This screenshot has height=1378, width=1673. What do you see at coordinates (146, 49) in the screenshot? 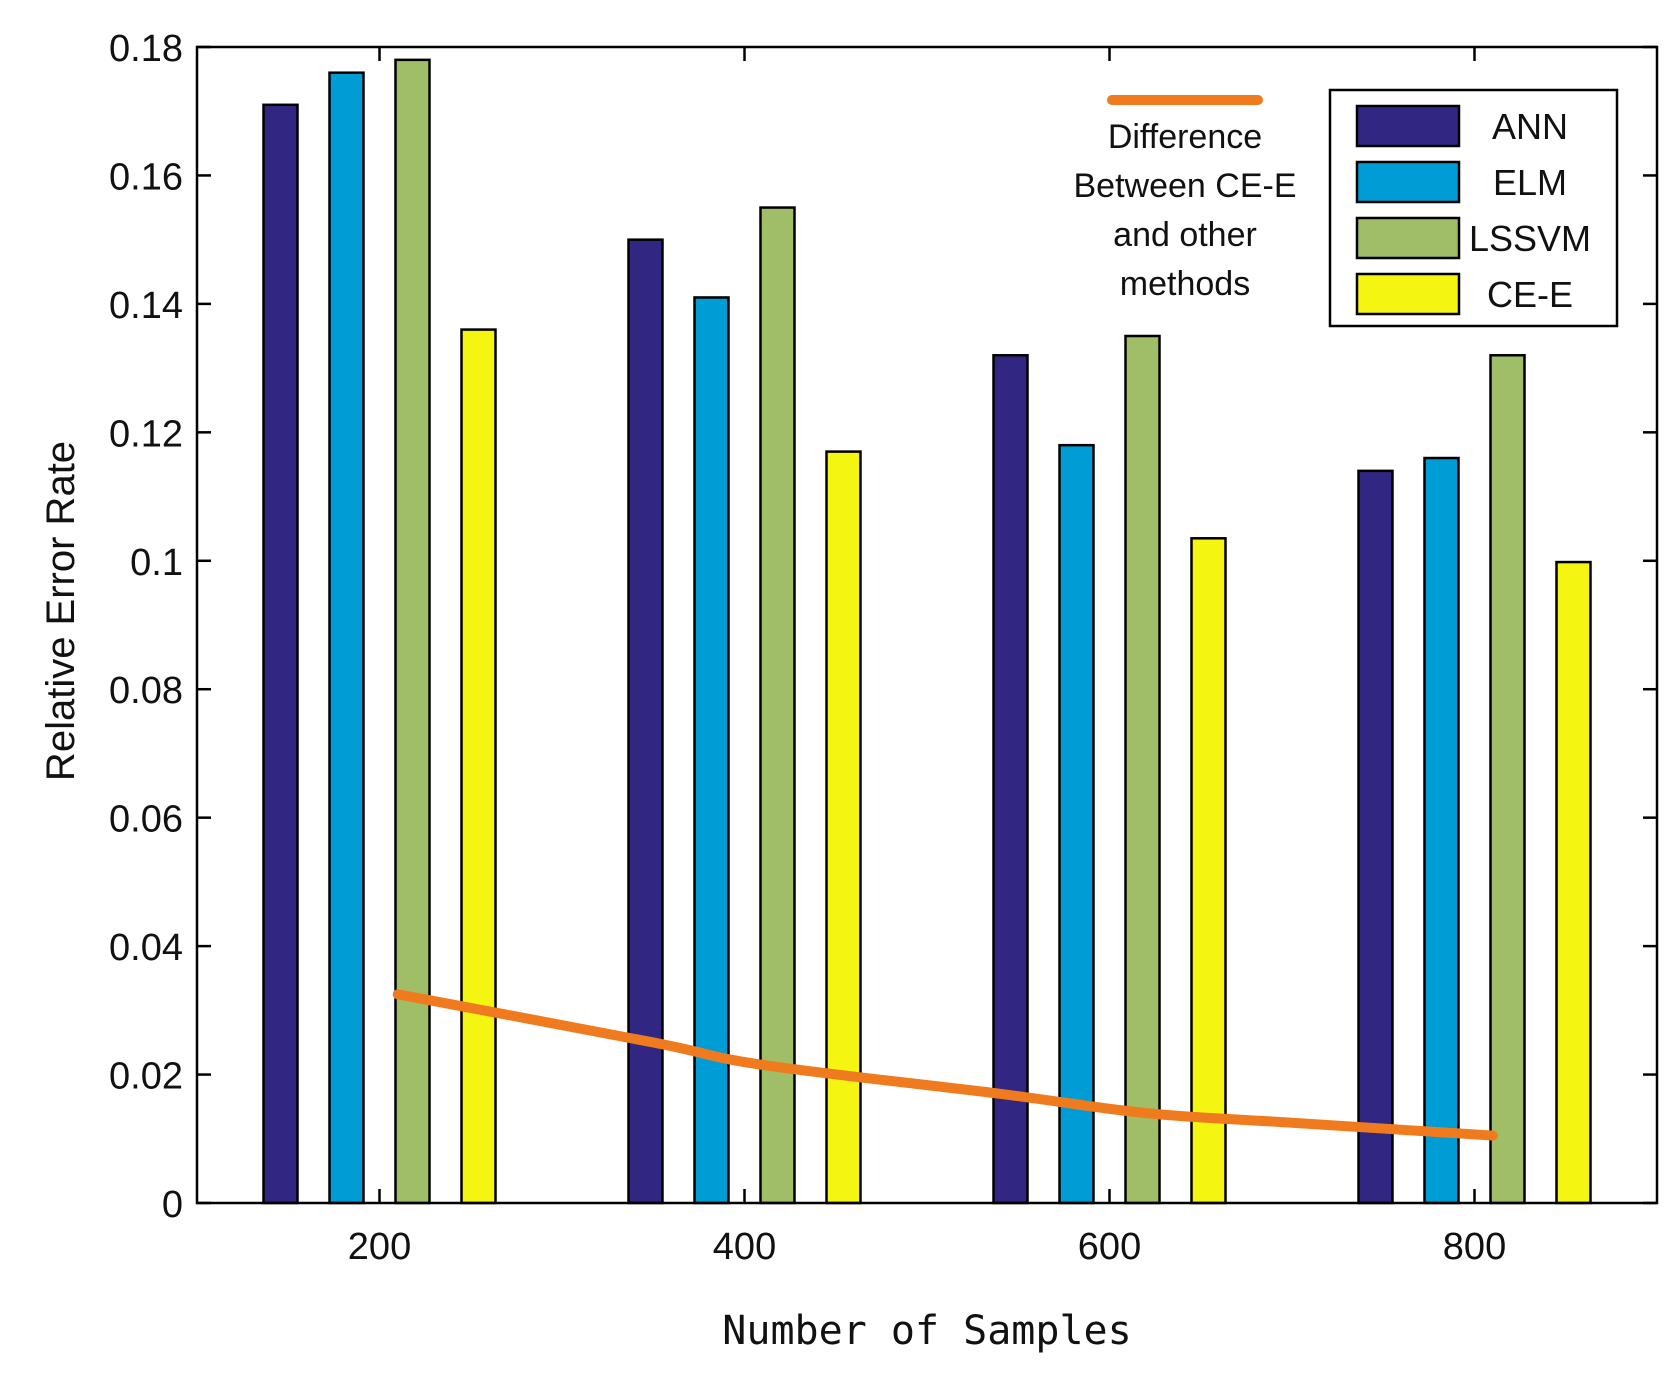
I see `y-tick-label-9: 0.18` at bounding box center [146, 49].